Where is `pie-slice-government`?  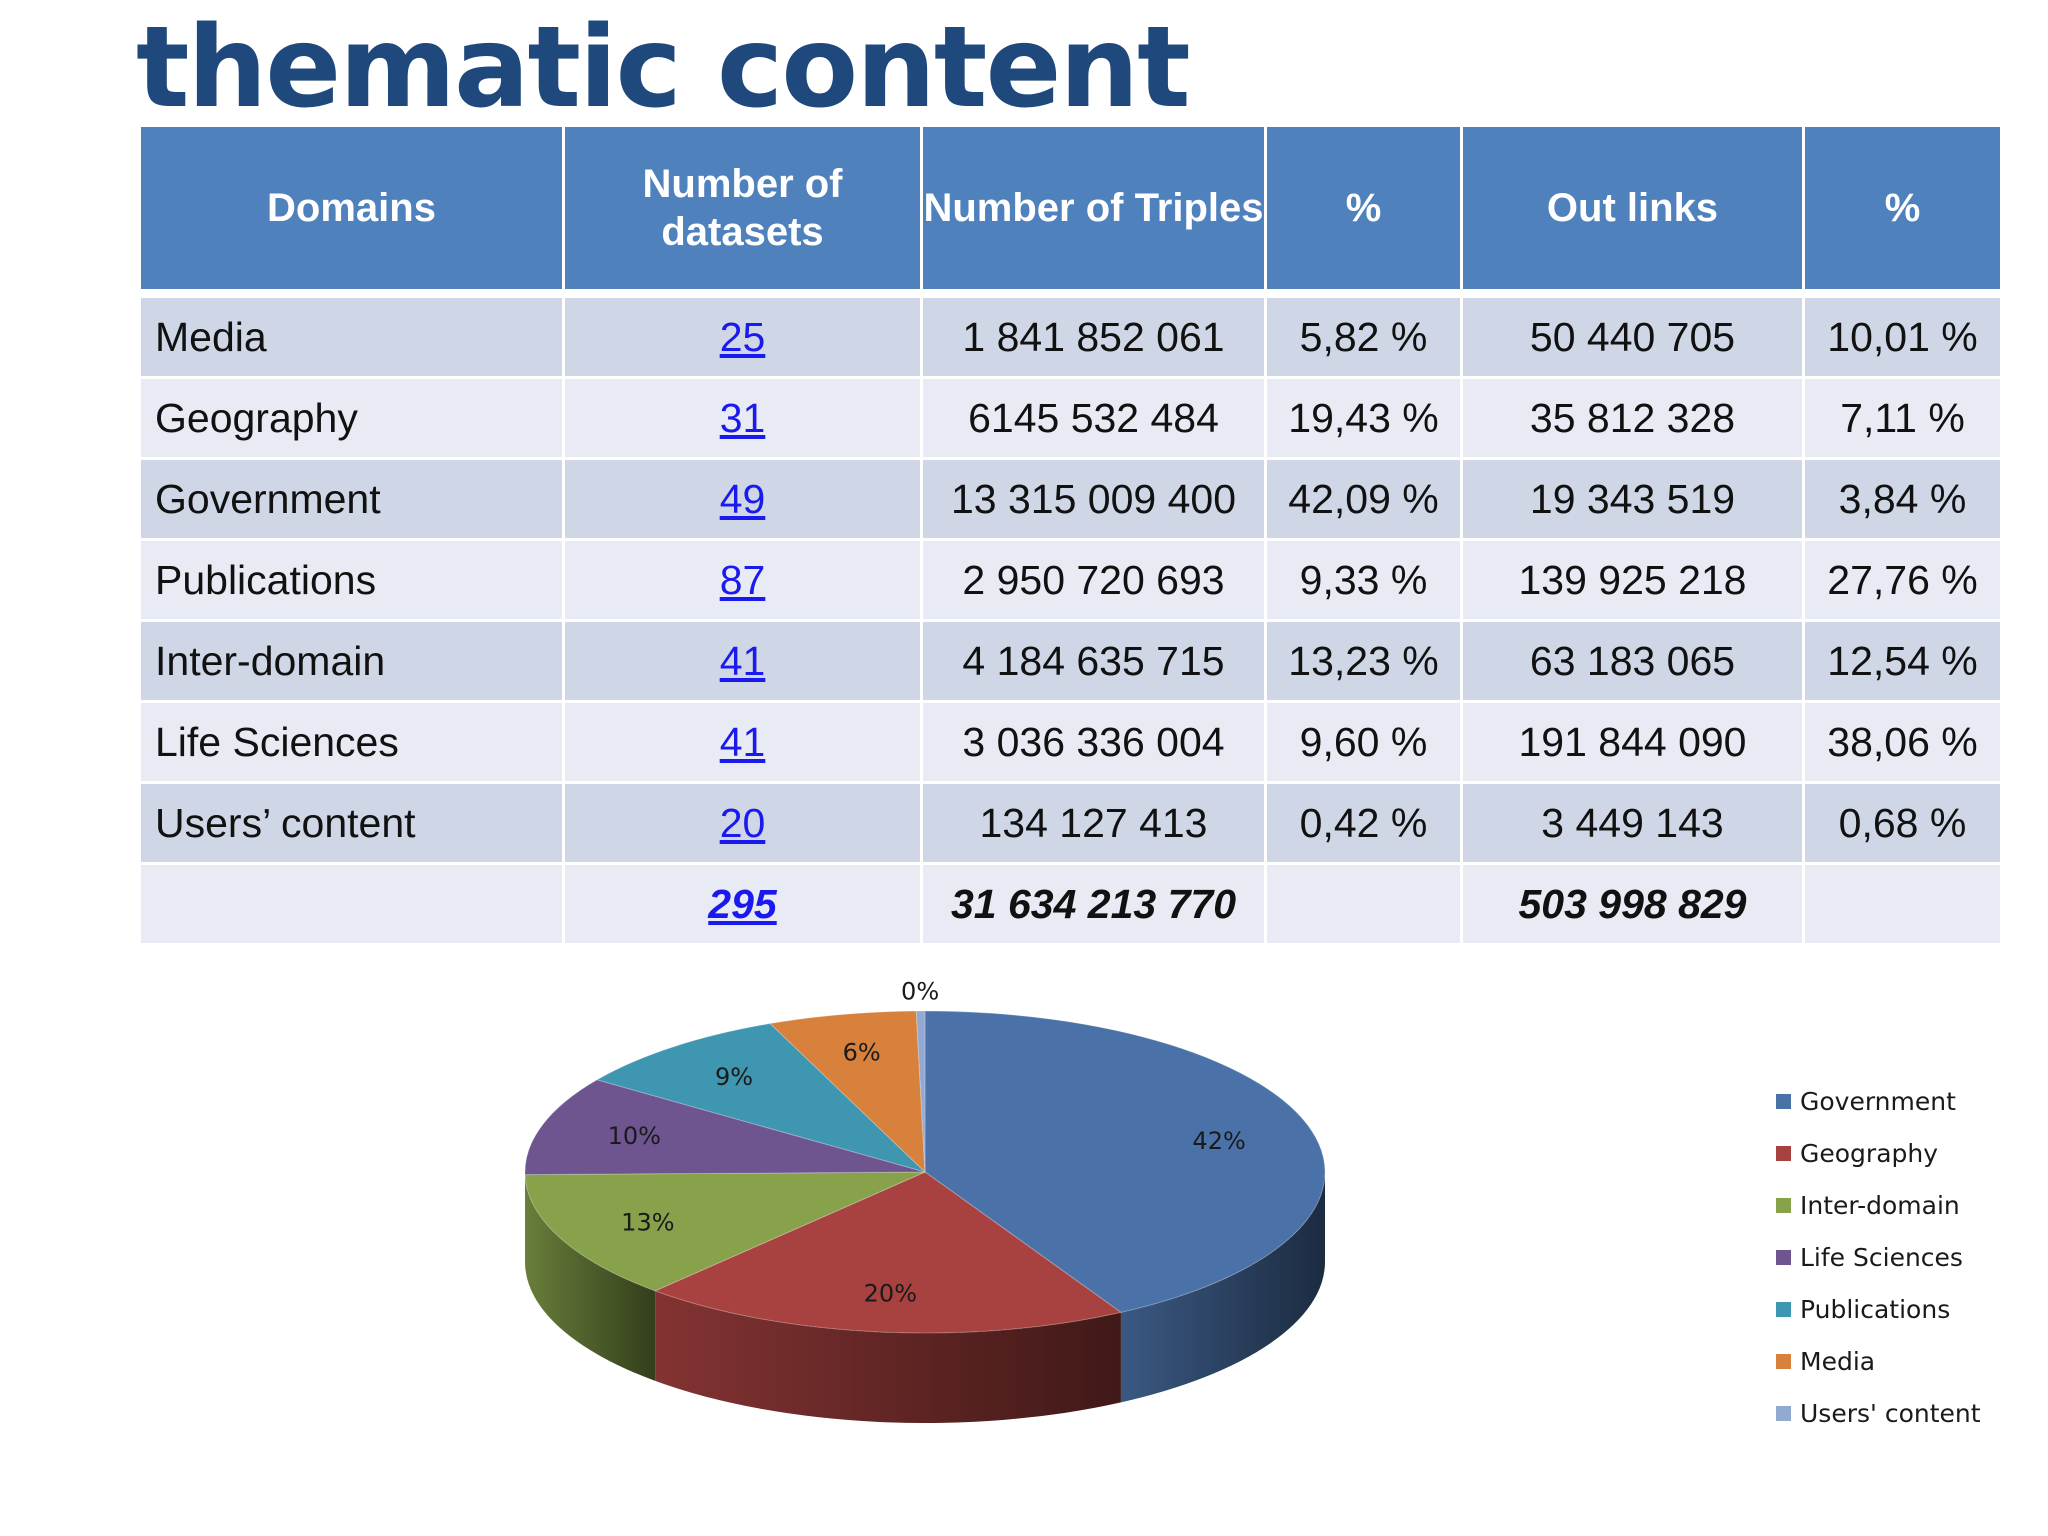
pie-slice-government is located at coordinates (1125, 1161).